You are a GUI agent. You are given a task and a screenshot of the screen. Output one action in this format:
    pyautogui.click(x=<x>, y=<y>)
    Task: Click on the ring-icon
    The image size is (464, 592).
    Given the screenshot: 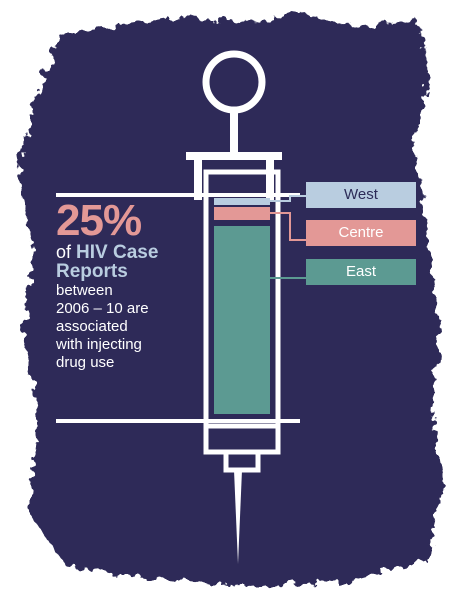 What is the action you would take?
    pyautogui.click(x=234, y=82)
    